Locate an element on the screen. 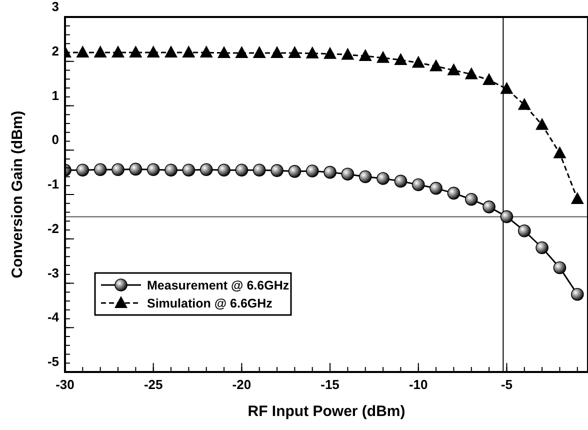  y-tick-label: -2 is located at coordinates (53, 228).